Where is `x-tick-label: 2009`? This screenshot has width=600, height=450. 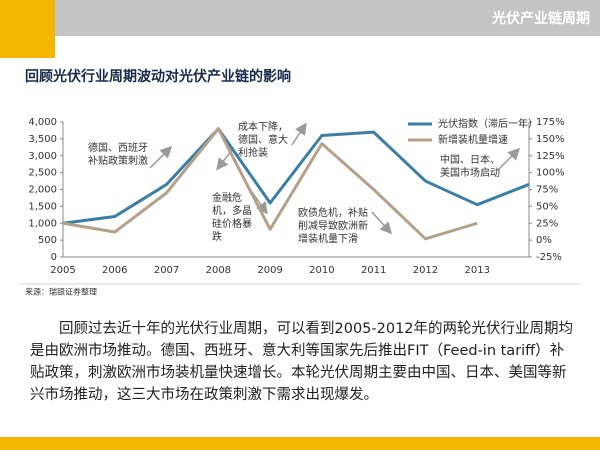 x-tick-label: 2009 is located at coordinates (269, 270).